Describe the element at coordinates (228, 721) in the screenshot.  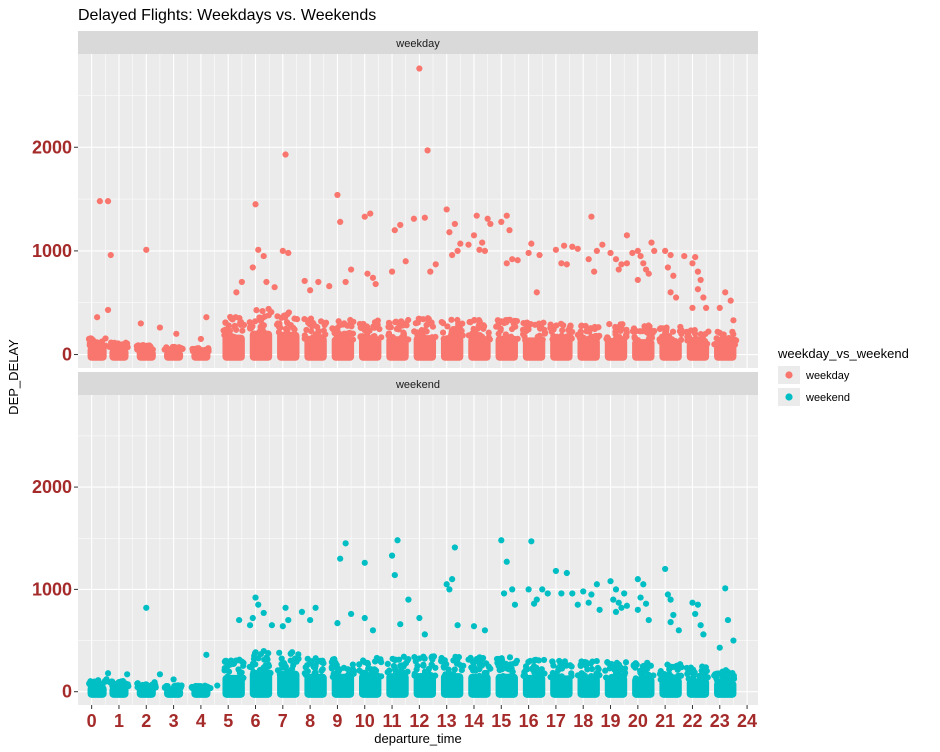
I see `x-tick-label: 5` at that location.